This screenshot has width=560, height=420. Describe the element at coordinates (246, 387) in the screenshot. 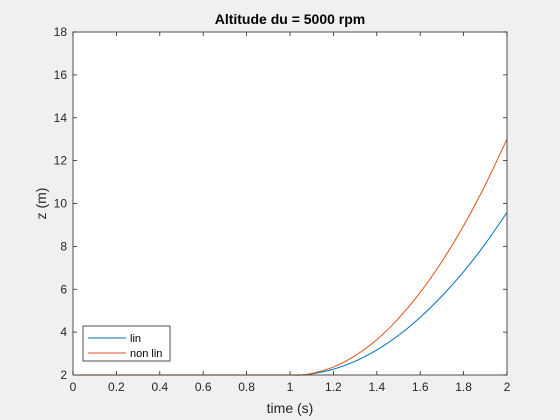

I see `x-tick-label: 0.8` at that location.